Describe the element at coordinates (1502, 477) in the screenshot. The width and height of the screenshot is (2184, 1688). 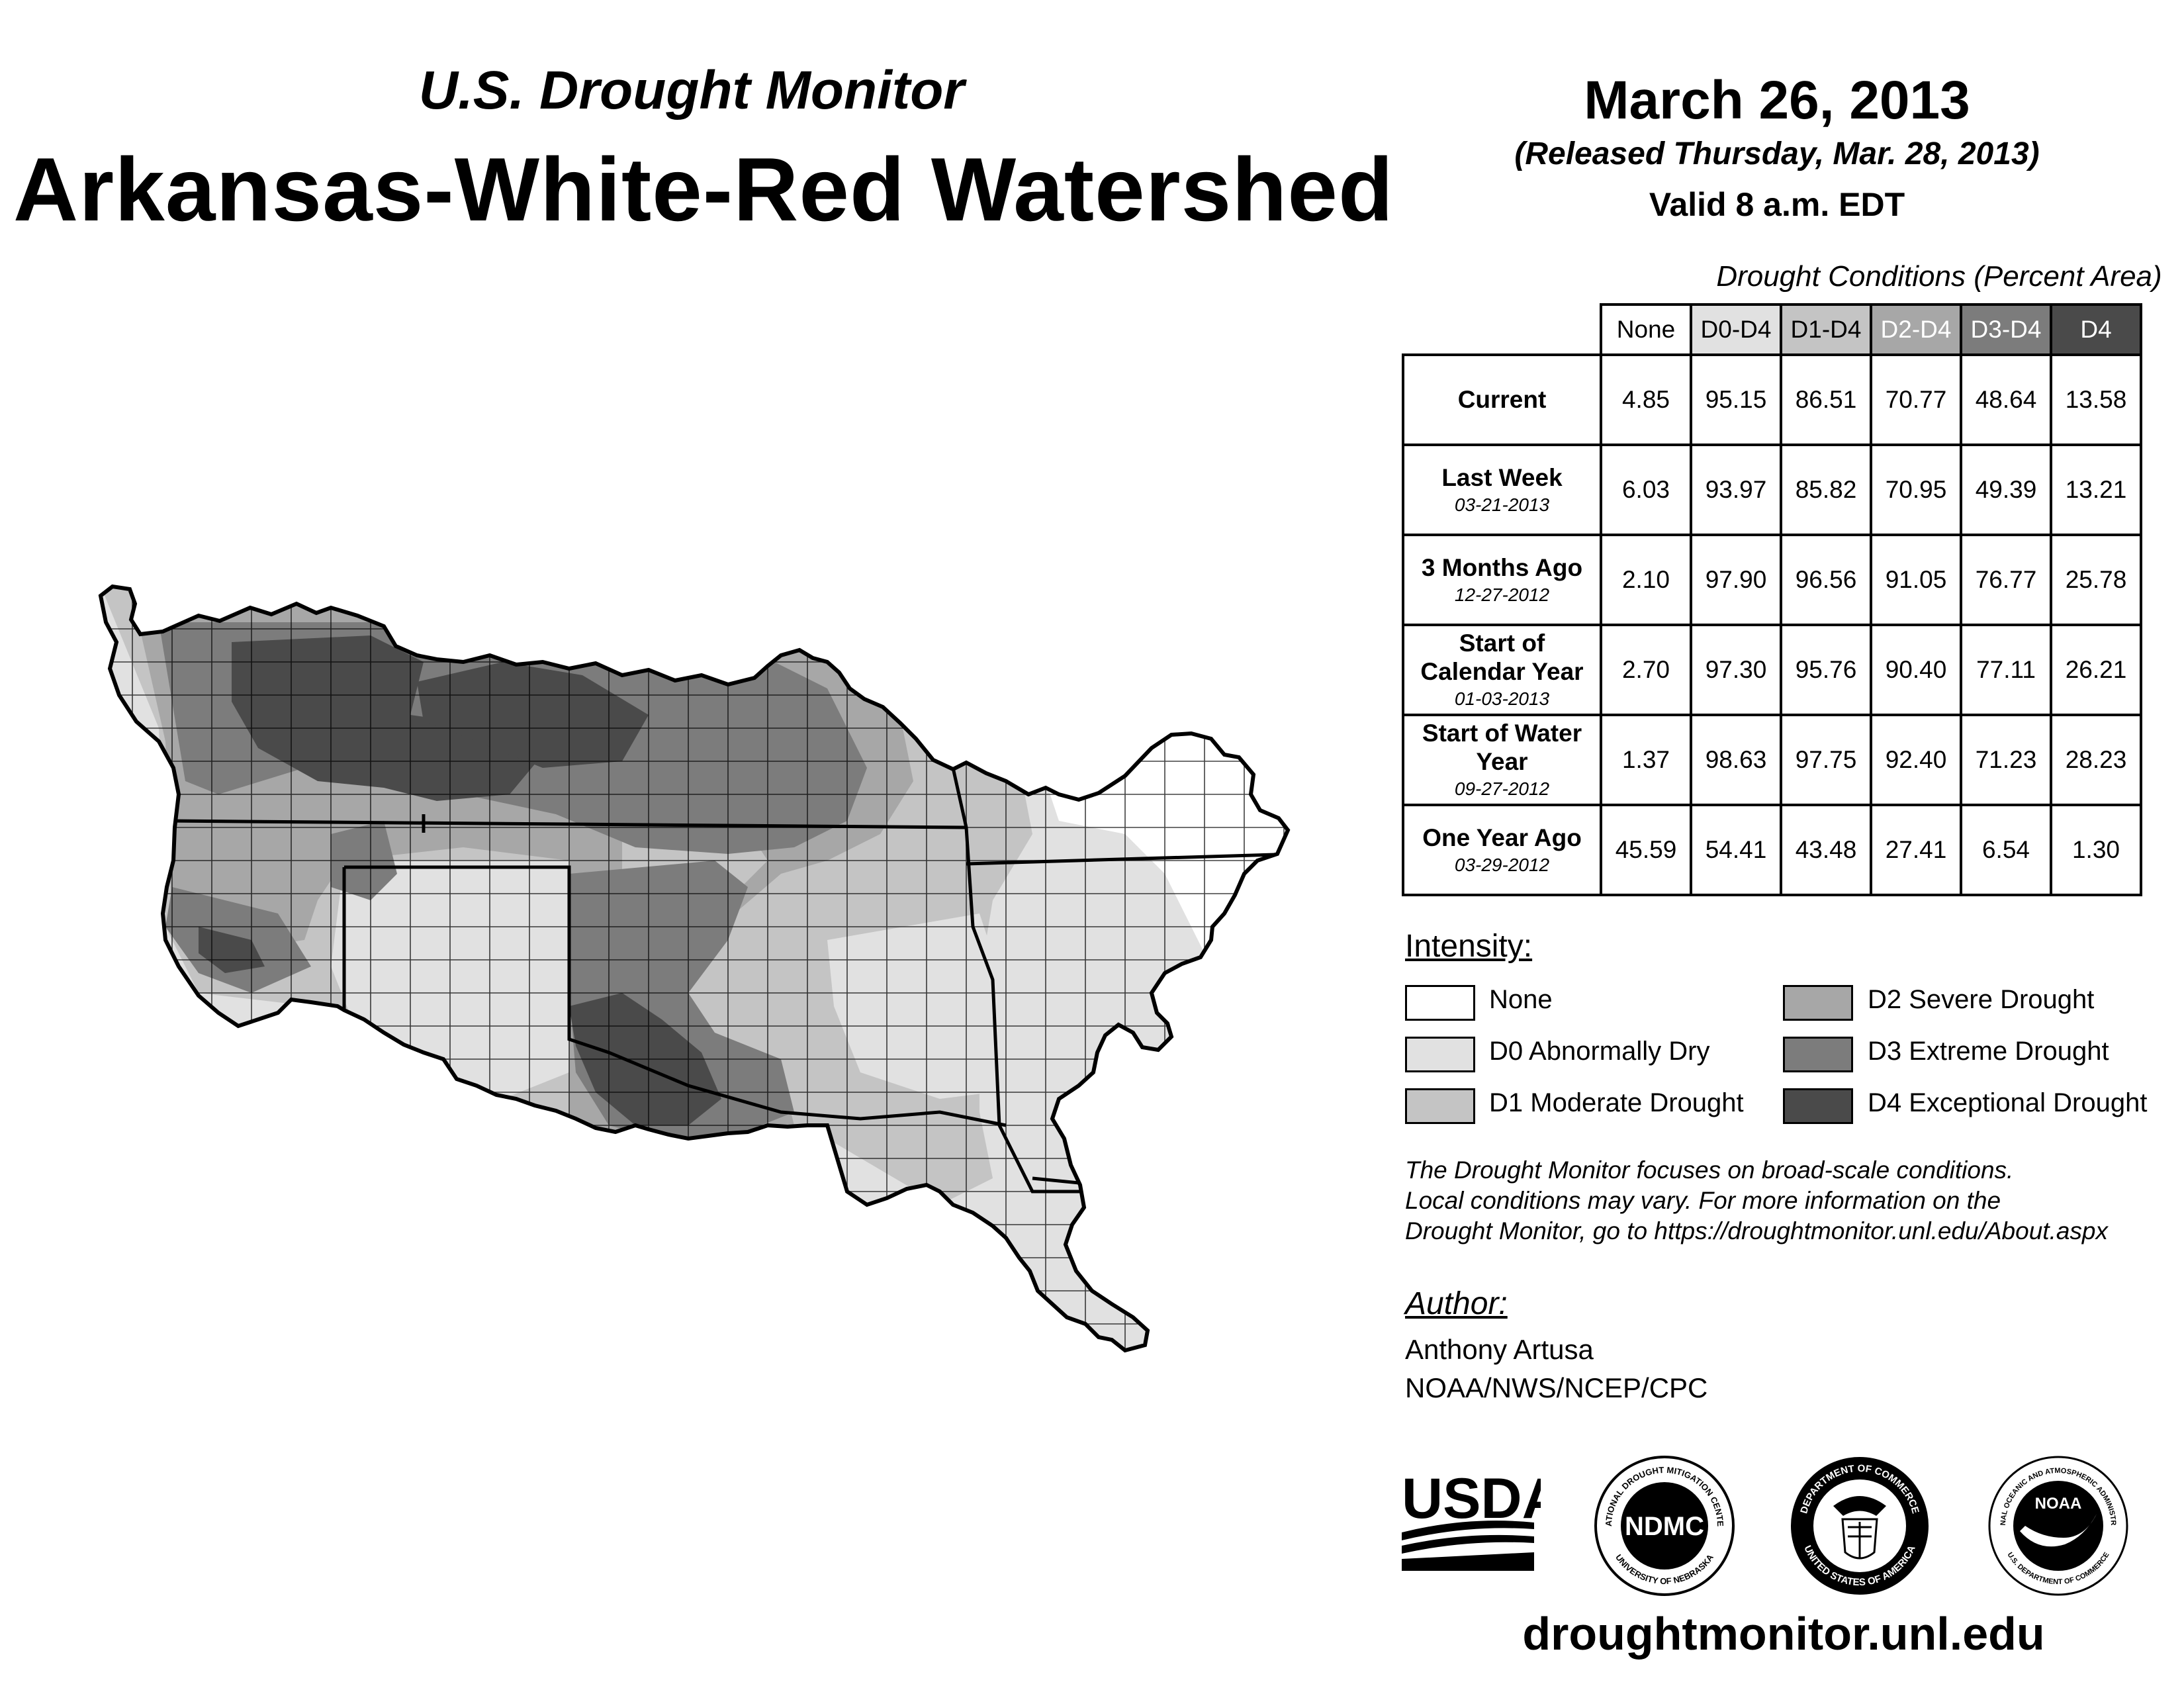
I see `row-label-text: Last Week` at that location.